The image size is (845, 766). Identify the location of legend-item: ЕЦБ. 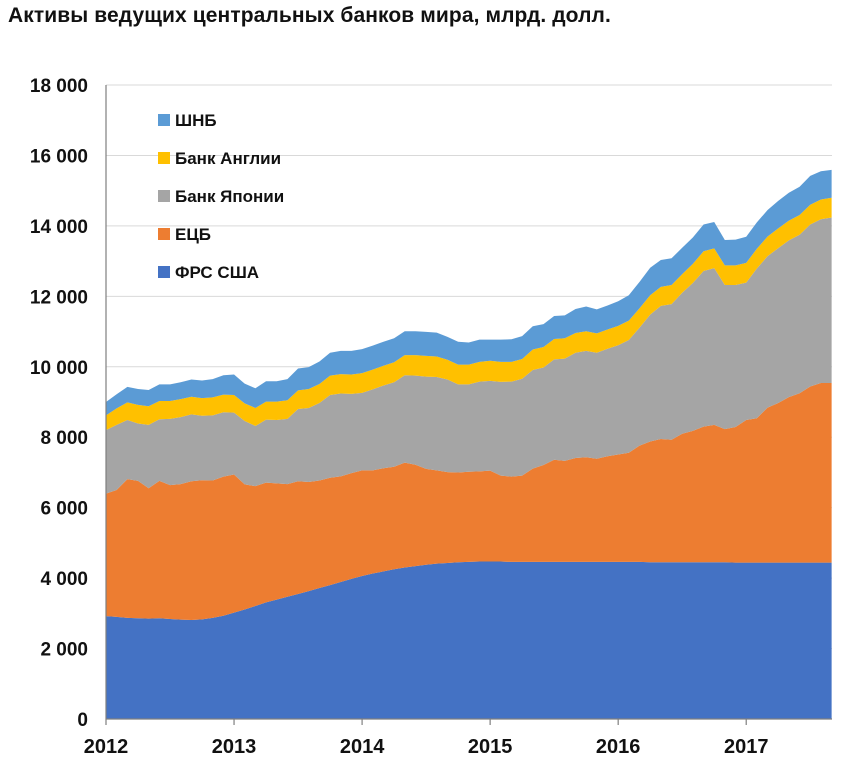
(184, 234).